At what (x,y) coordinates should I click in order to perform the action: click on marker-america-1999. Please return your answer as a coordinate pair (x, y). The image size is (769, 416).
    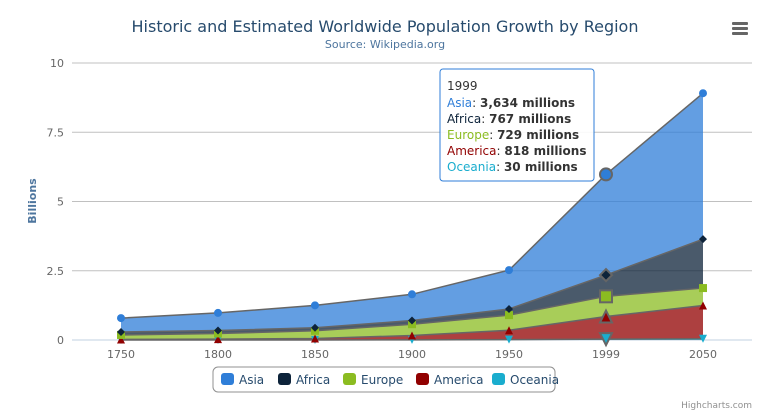
    Looking at the image, I should click on (606, 316).